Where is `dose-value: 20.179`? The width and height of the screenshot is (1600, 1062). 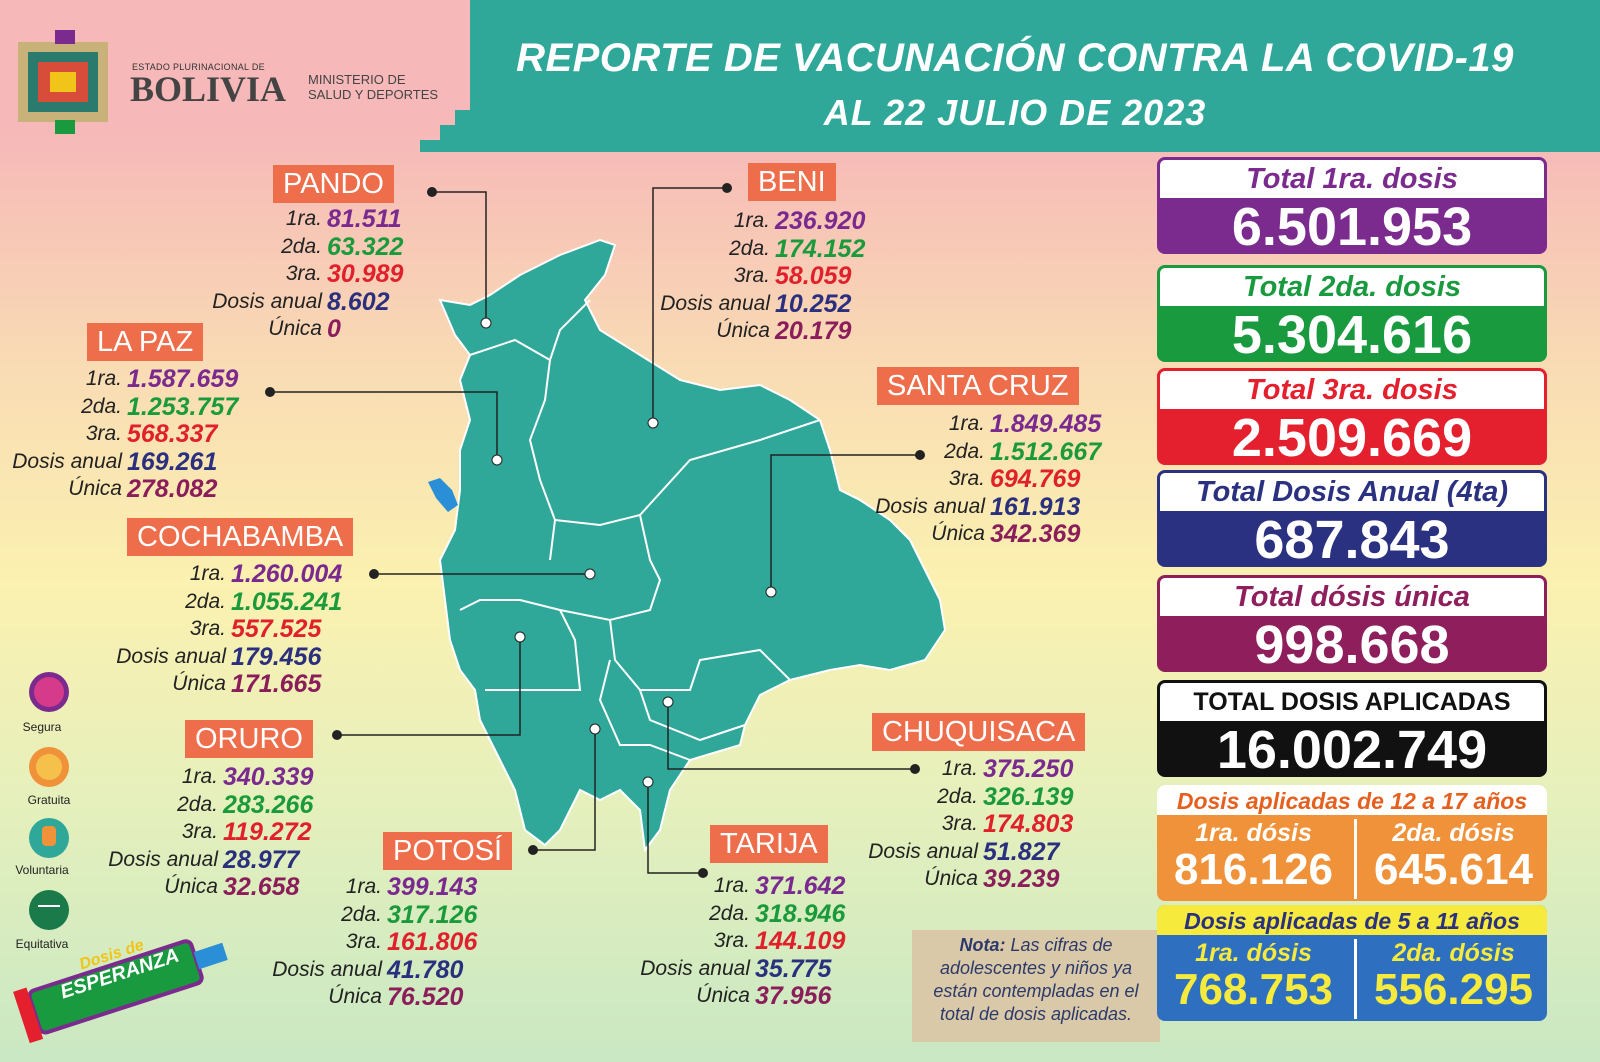 dose-value: 20.179 is located at coordinates (813, 331).